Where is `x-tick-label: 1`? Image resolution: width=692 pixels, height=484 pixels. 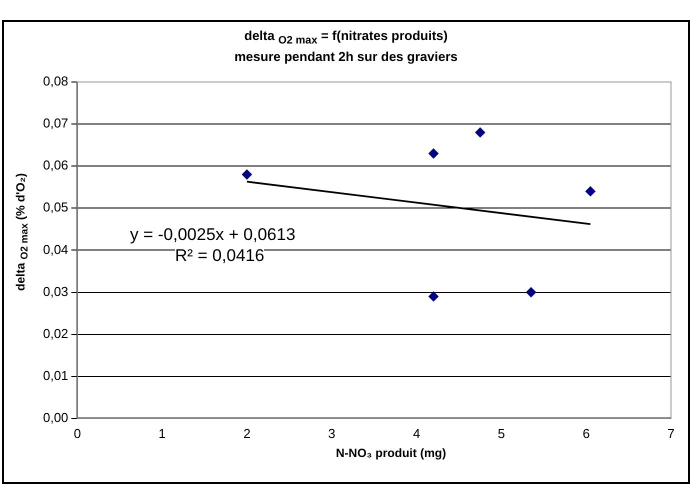
x-tick-label: 1 is located at coordinates (162, 433).